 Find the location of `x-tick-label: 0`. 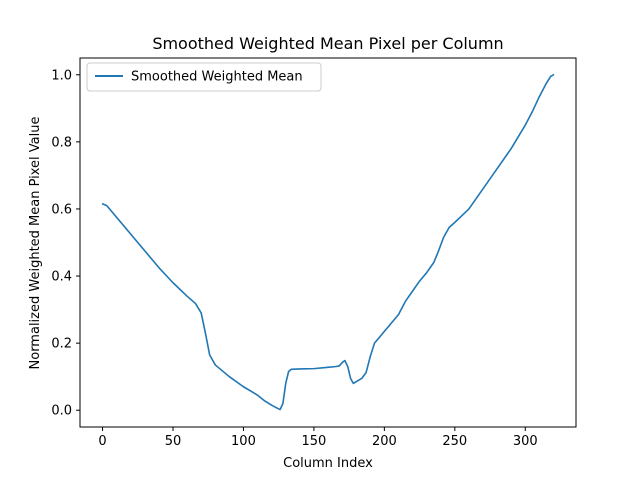

x-tick-label: 0 is located at coordinates (102, 441).